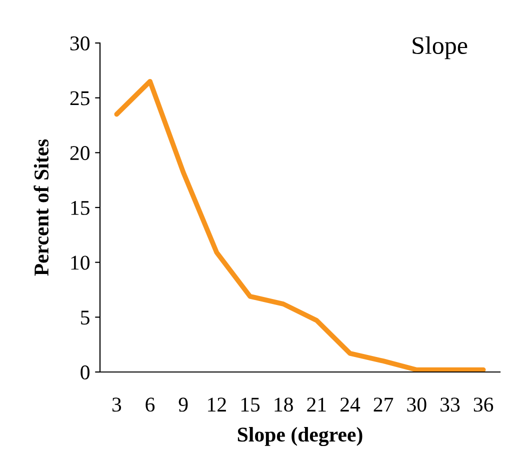 The image size is (507, 468). What do you see at coordinates (85, 317) in the screenshot?
I see `y-tick-label: 5` at bounding box center [85, 317].